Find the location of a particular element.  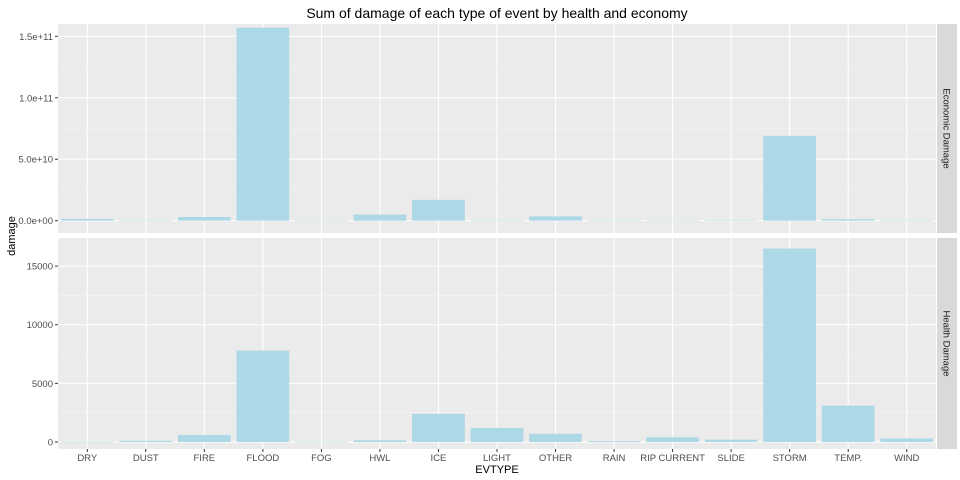

y-axis-title: damage is located at coordinates (12, 236).